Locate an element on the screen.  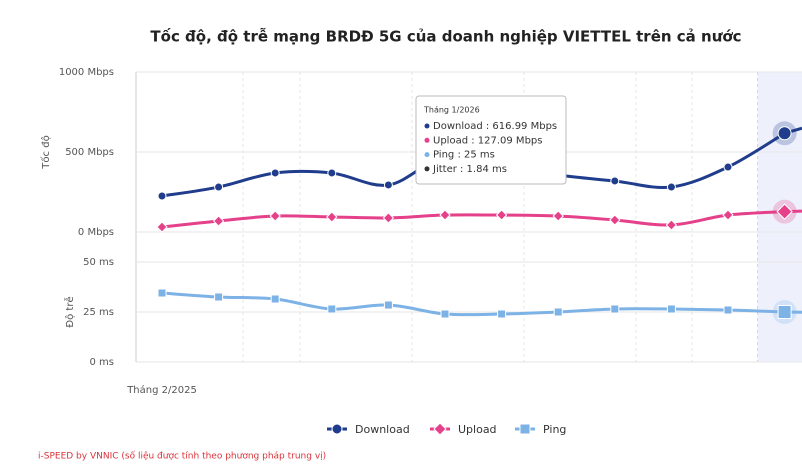
legend-label: Download is located at coordinates (382, 429).